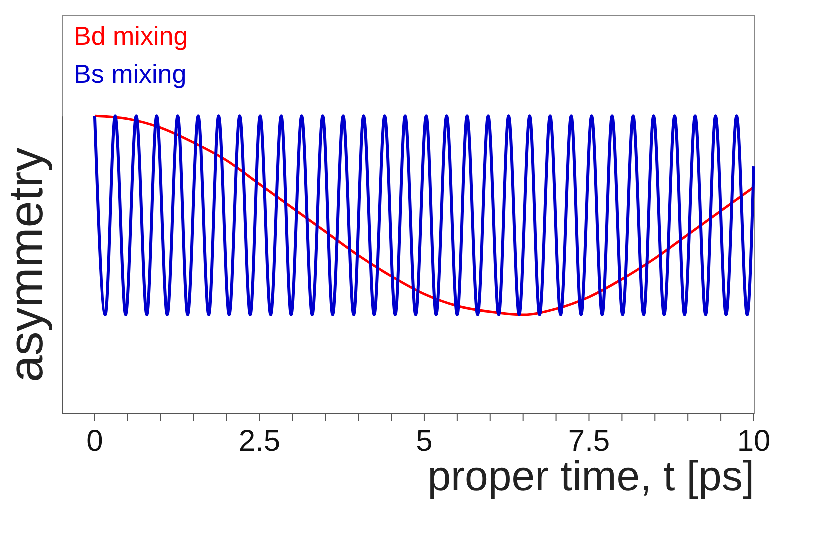  Describe the element at coordinates (95, 441) in the screenshot. I see `x-tick-label: 0` at that location.